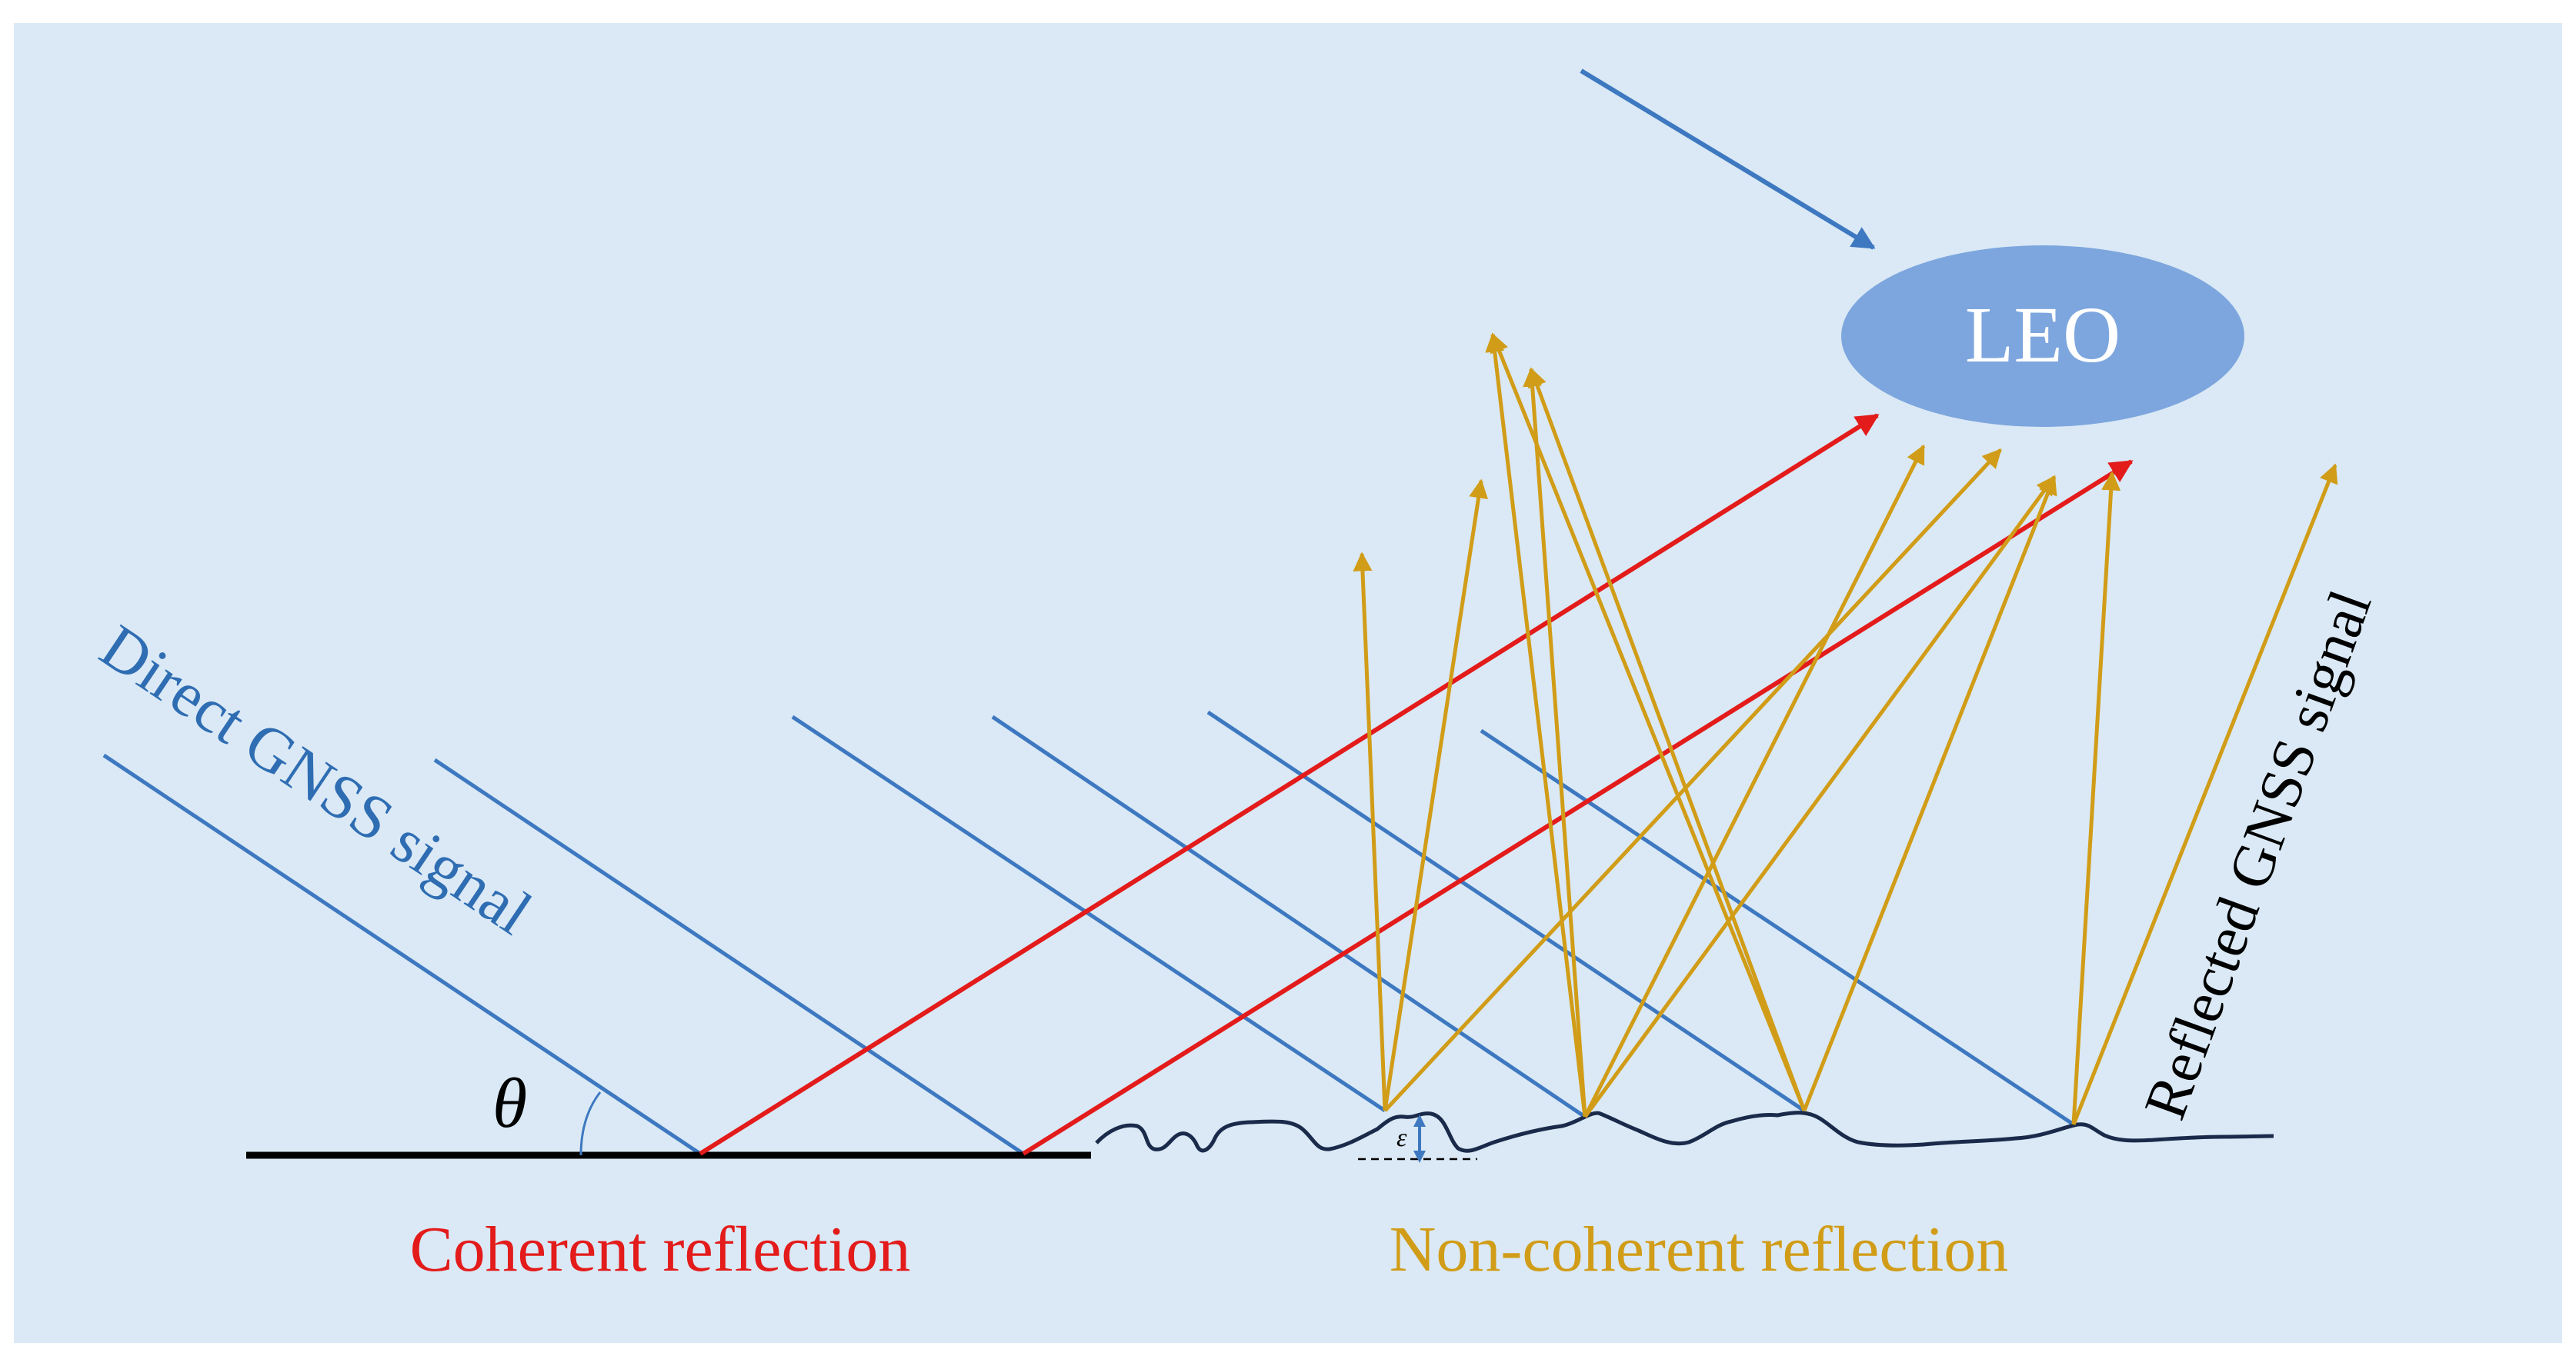  I want to click on roughness-marker: ε, so click(1417, 1138).